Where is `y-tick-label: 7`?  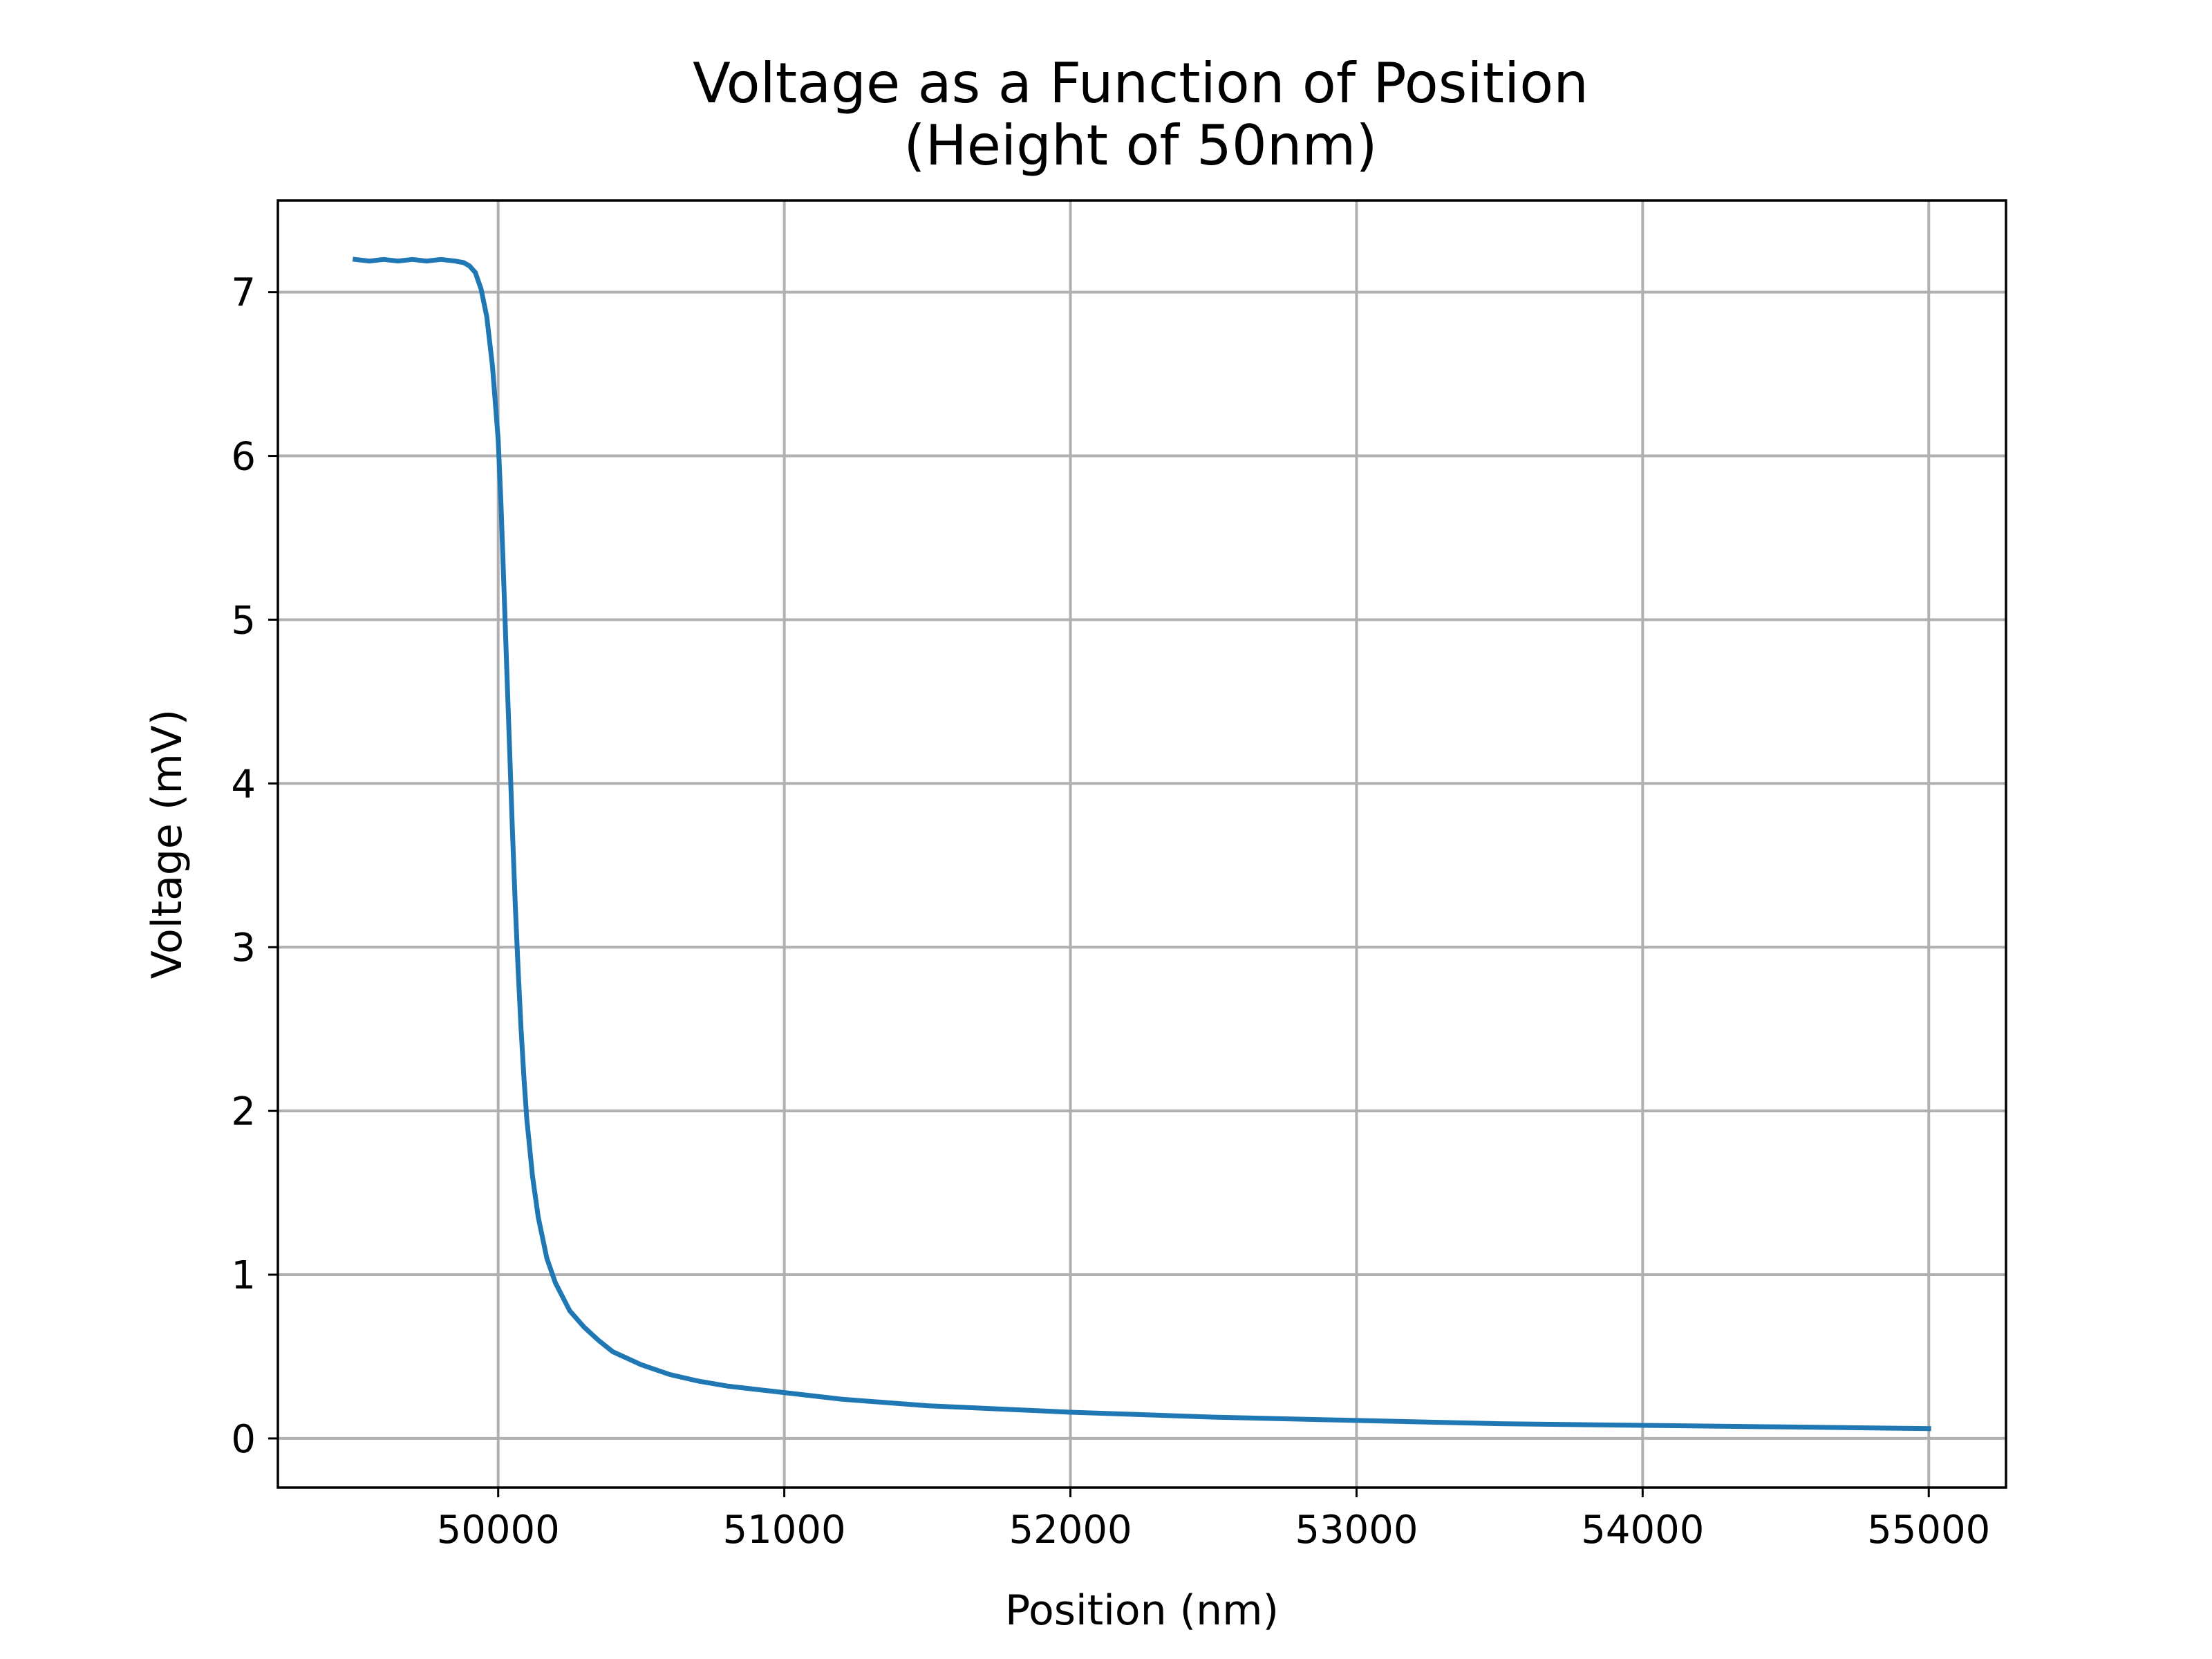 y-tick-label: 7 is located at coordinates (243, 293).